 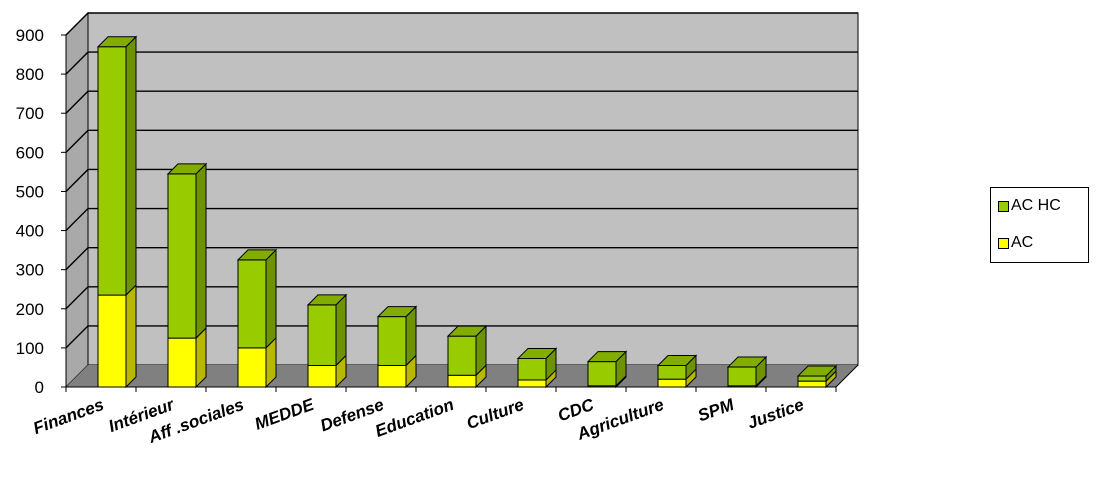 I want to click on x-category-label: Justice, so click(x=776, y=414).